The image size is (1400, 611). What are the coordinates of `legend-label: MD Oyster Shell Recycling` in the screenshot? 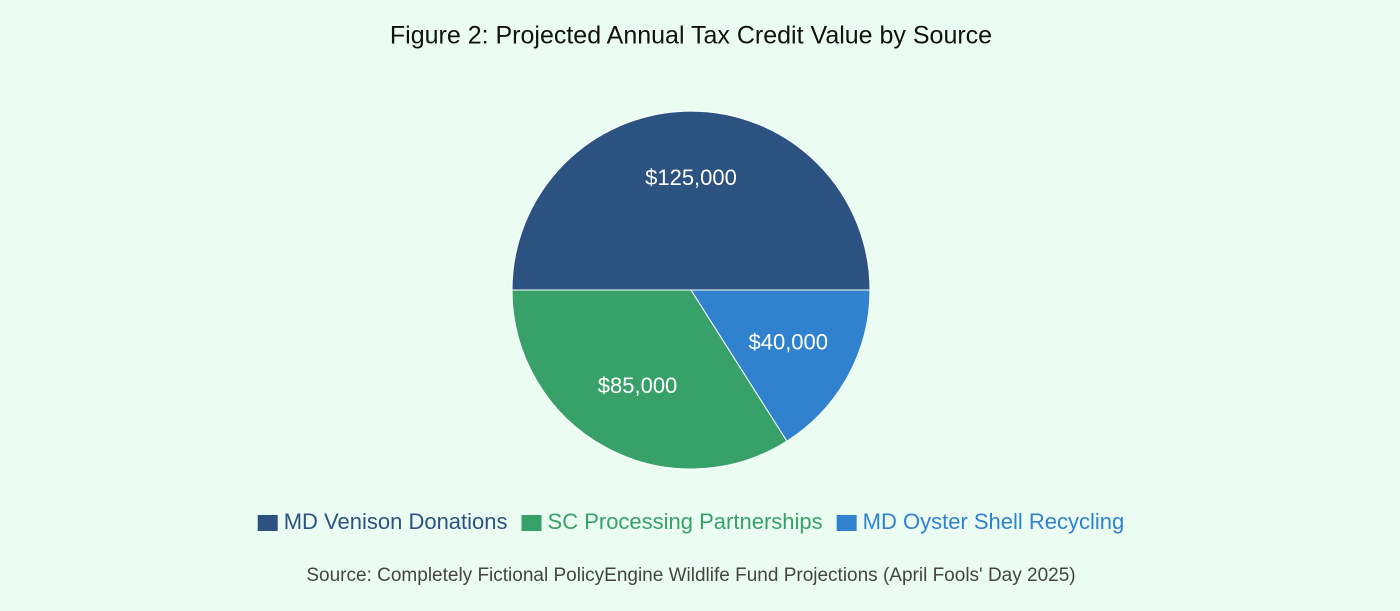 It's located at (994, 521).